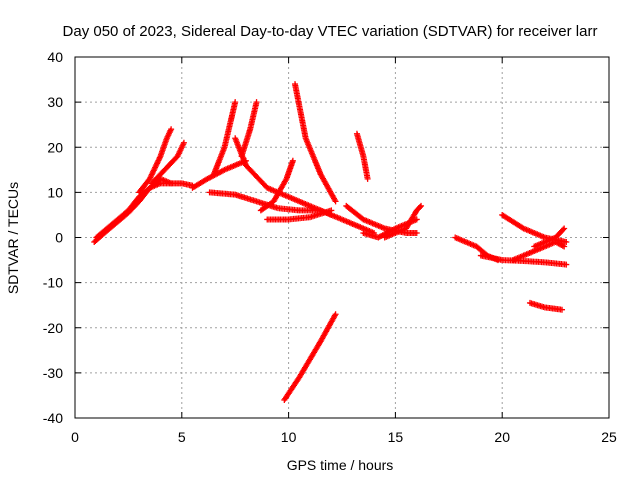 The width and height of the screenshot is (640, 480). I want to click on y-tick-label: 30, so click(55, 102).